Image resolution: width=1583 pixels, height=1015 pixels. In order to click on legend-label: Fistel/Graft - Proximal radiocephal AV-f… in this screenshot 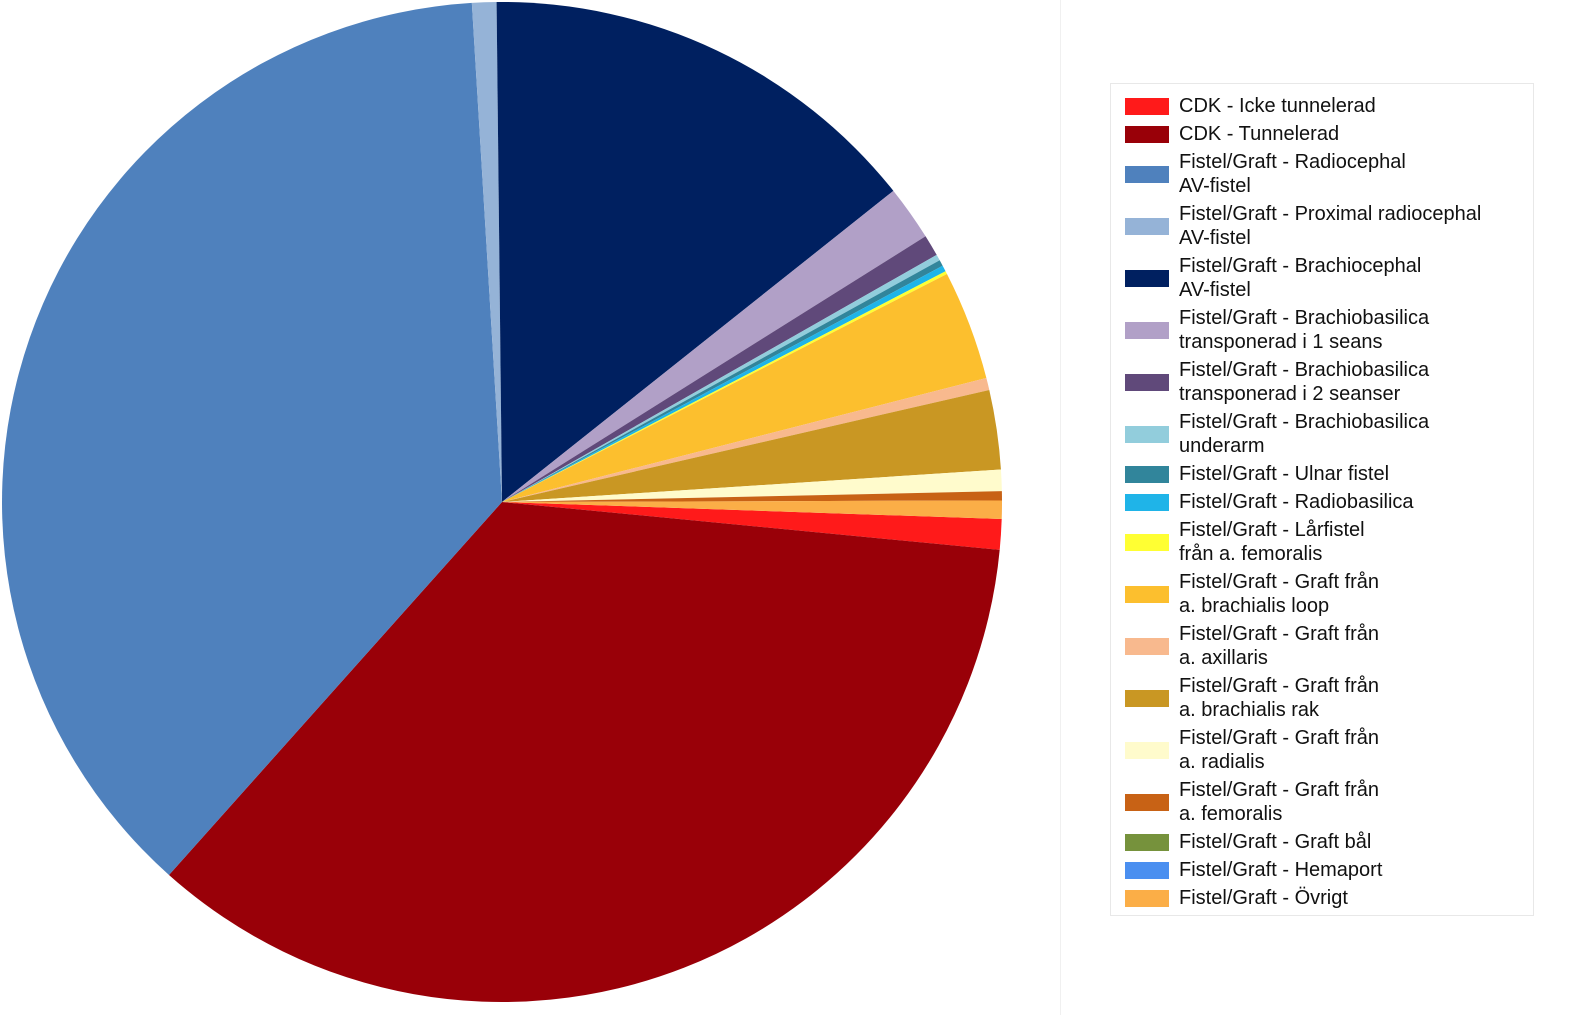, I will do `click(1330, 226)`.